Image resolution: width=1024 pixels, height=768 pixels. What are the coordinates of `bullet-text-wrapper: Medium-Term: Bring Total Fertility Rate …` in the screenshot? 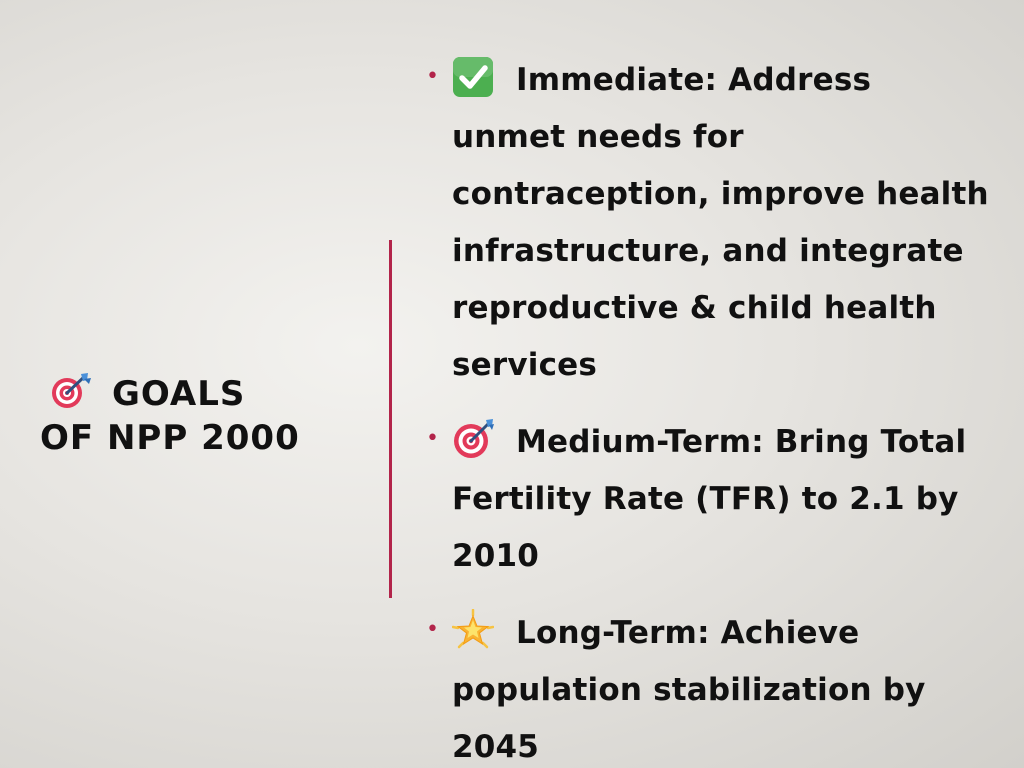 It's located at (709, 496).